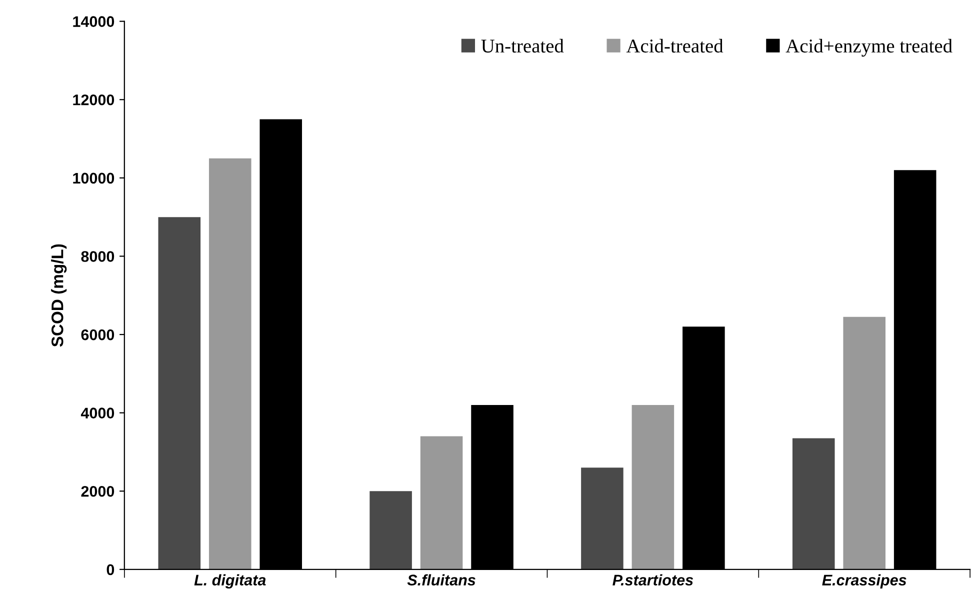 The image size is (972, 609). Describe the element at coordinates (653, 580) in the screenshot. I see `x-tick-label: P.startiotes` at that location.